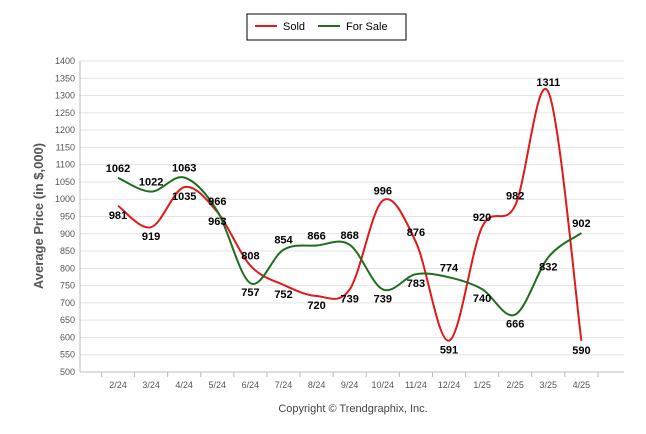  What do you see at coordinates (118, 385) in the screenshot?
I see `x-tick-label-2-24: 2/24` at bounding box center [118, 385].